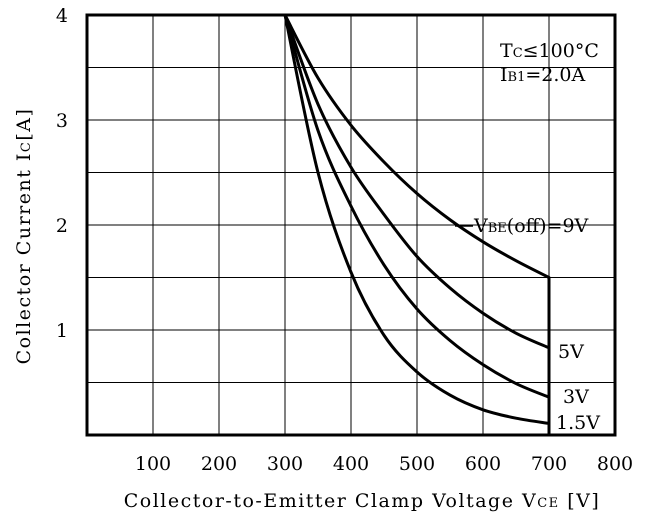  I want to click on y-tick-label: 2, so click(62, 226).